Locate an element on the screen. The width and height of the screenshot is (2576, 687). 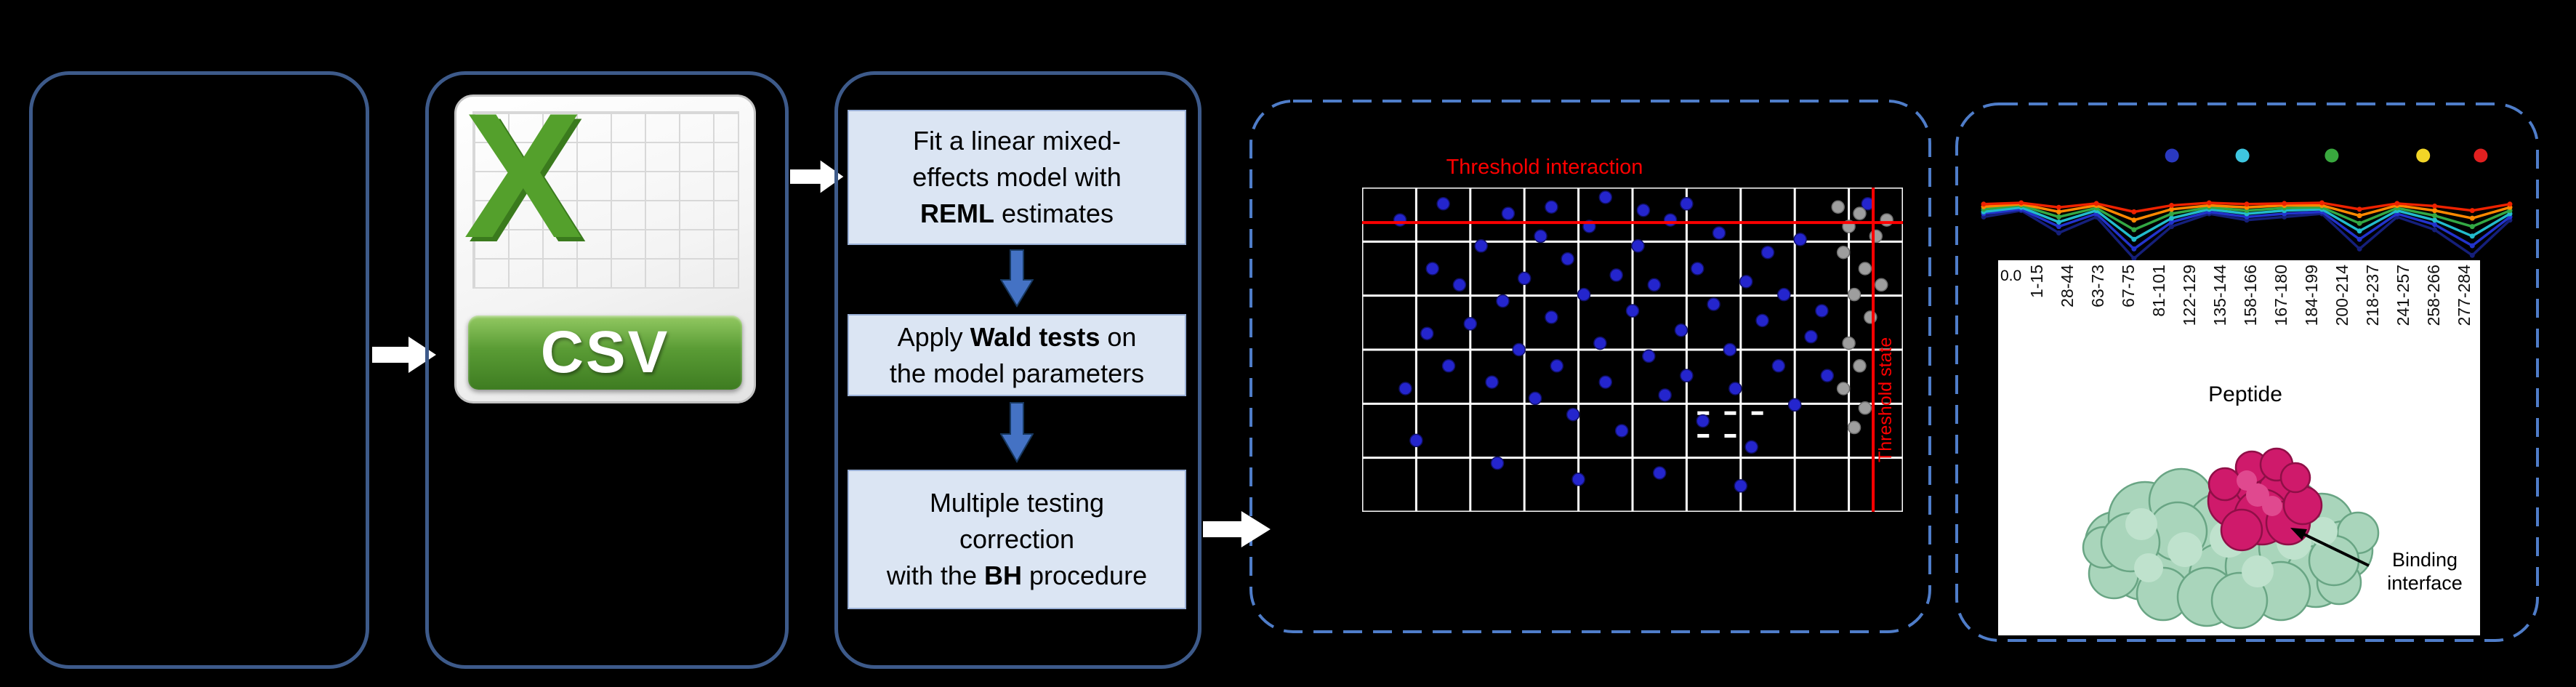
protein-structure-graphic is located at coordinates (2231, 538).